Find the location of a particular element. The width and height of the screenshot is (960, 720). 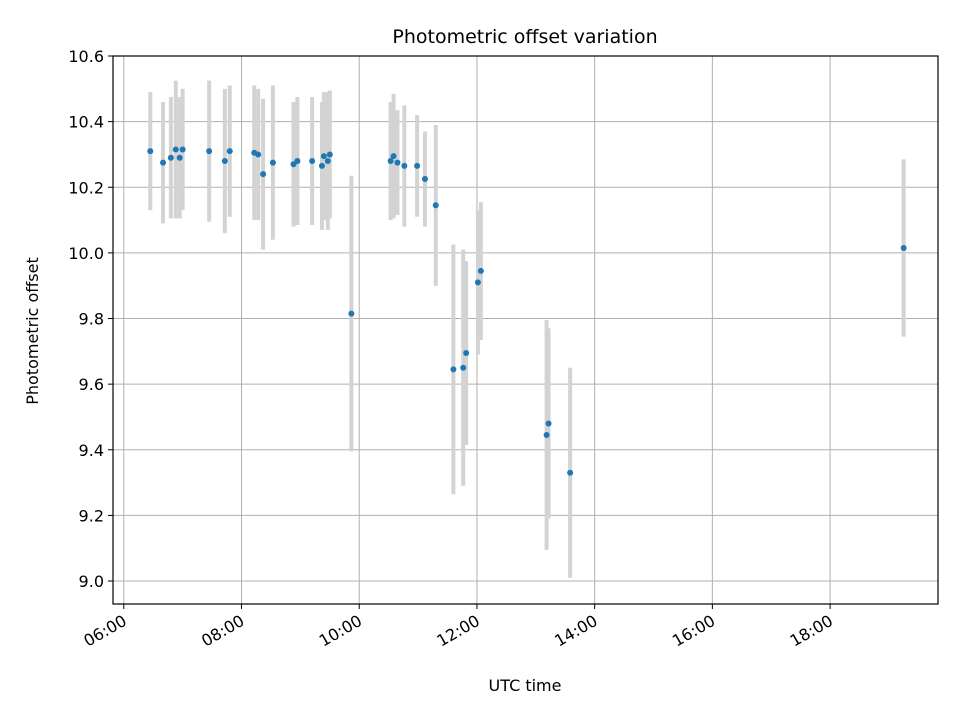

y-tick-label: 9.0 is located at coordinates (91, 581).